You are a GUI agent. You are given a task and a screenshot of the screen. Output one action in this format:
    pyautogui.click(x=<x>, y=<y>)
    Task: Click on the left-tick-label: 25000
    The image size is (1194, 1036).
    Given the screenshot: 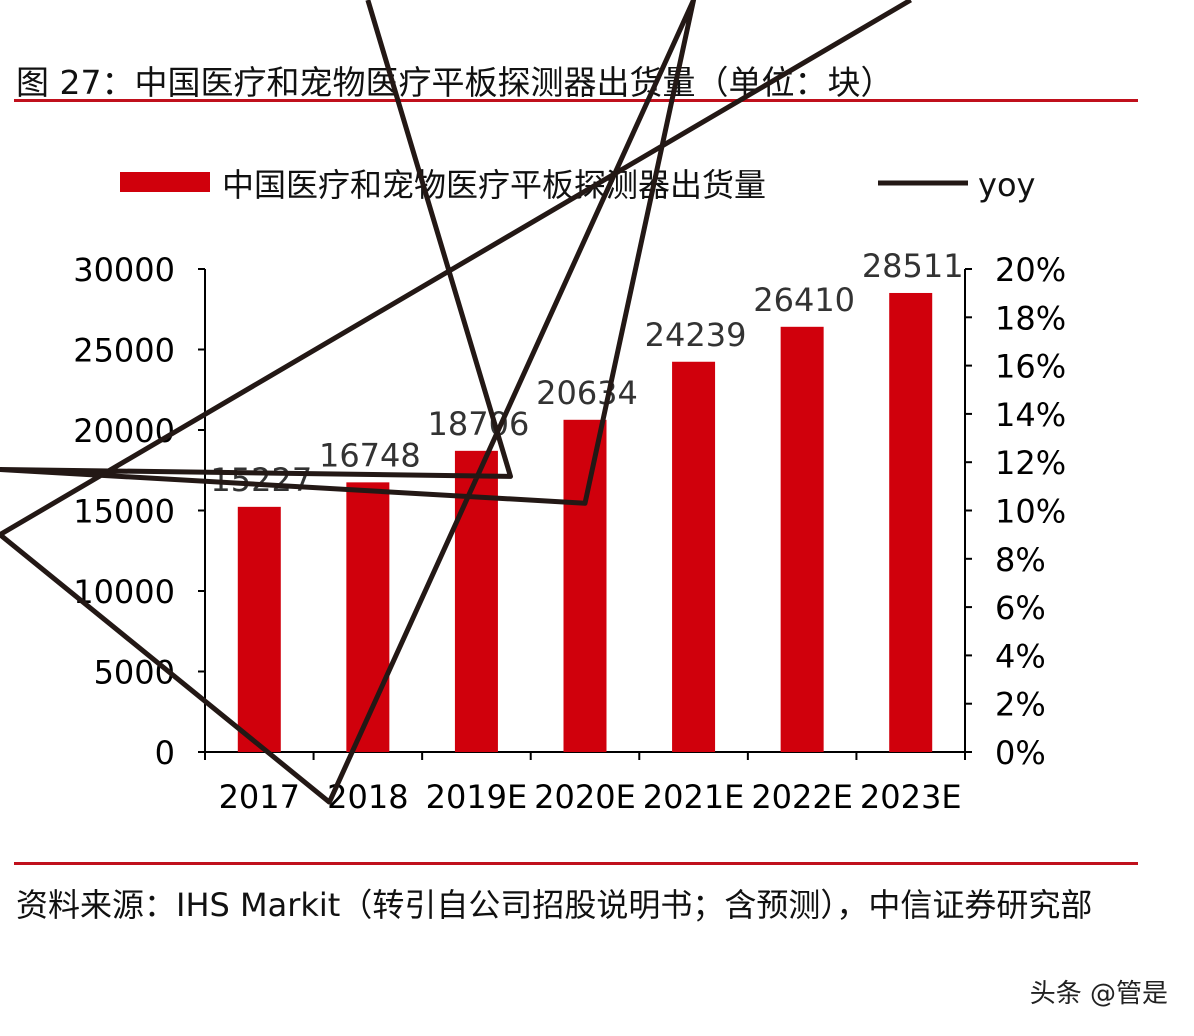 What is the action you would take?
    pyautogui.click(x=124, y=351)
    